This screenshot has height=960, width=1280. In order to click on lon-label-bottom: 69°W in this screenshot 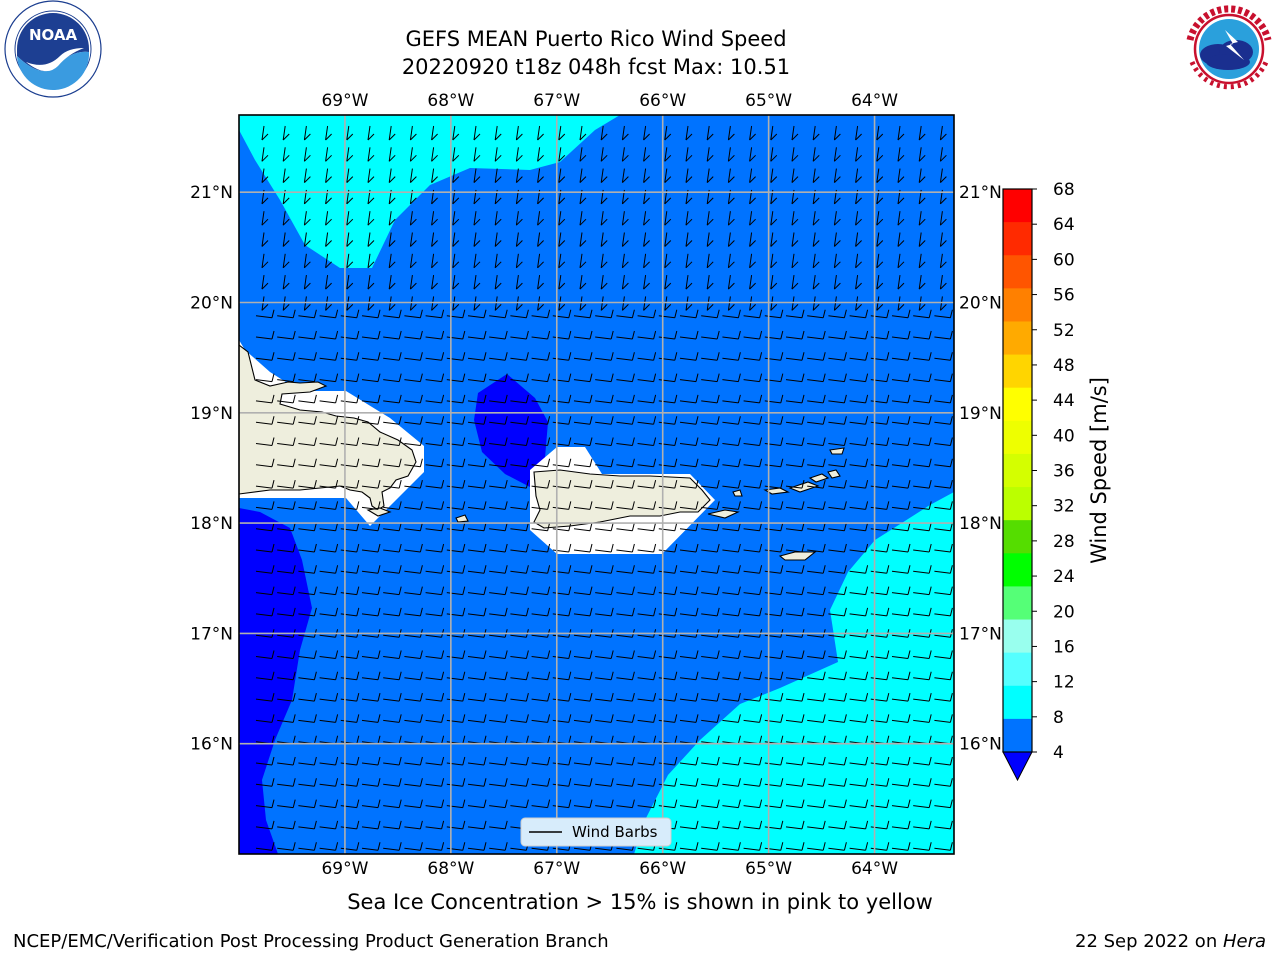, I will do `click(344, 869)`.